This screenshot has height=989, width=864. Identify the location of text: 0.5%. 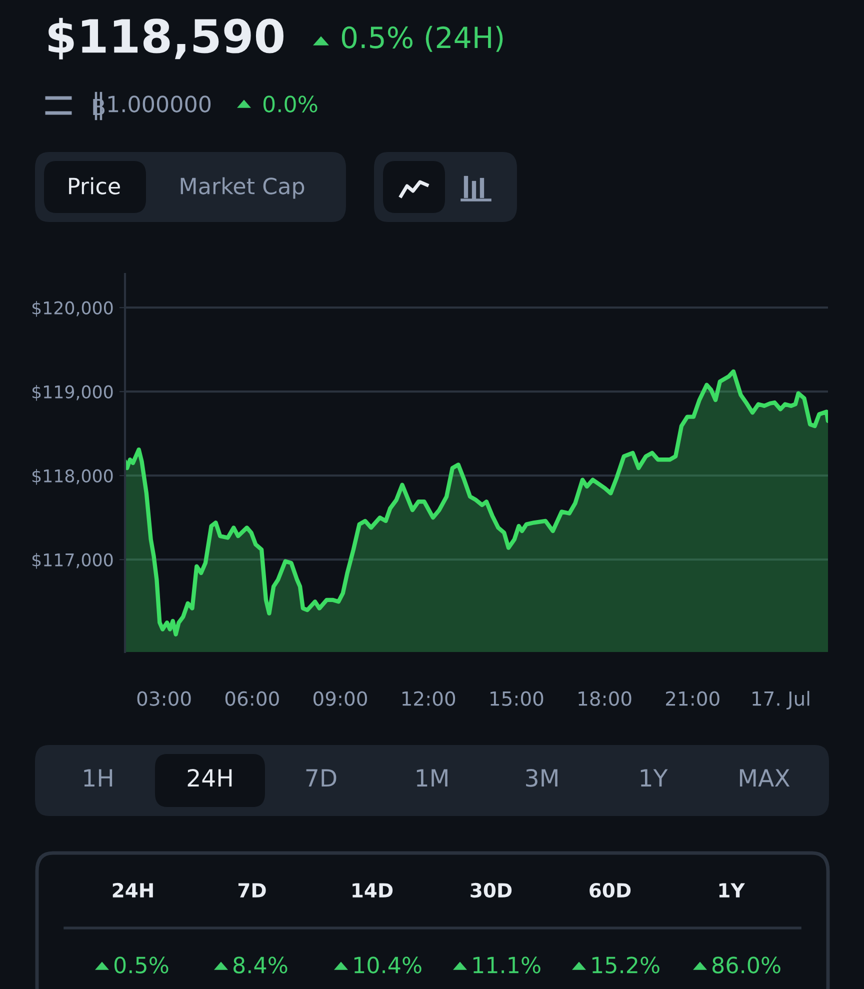
(141, 965).